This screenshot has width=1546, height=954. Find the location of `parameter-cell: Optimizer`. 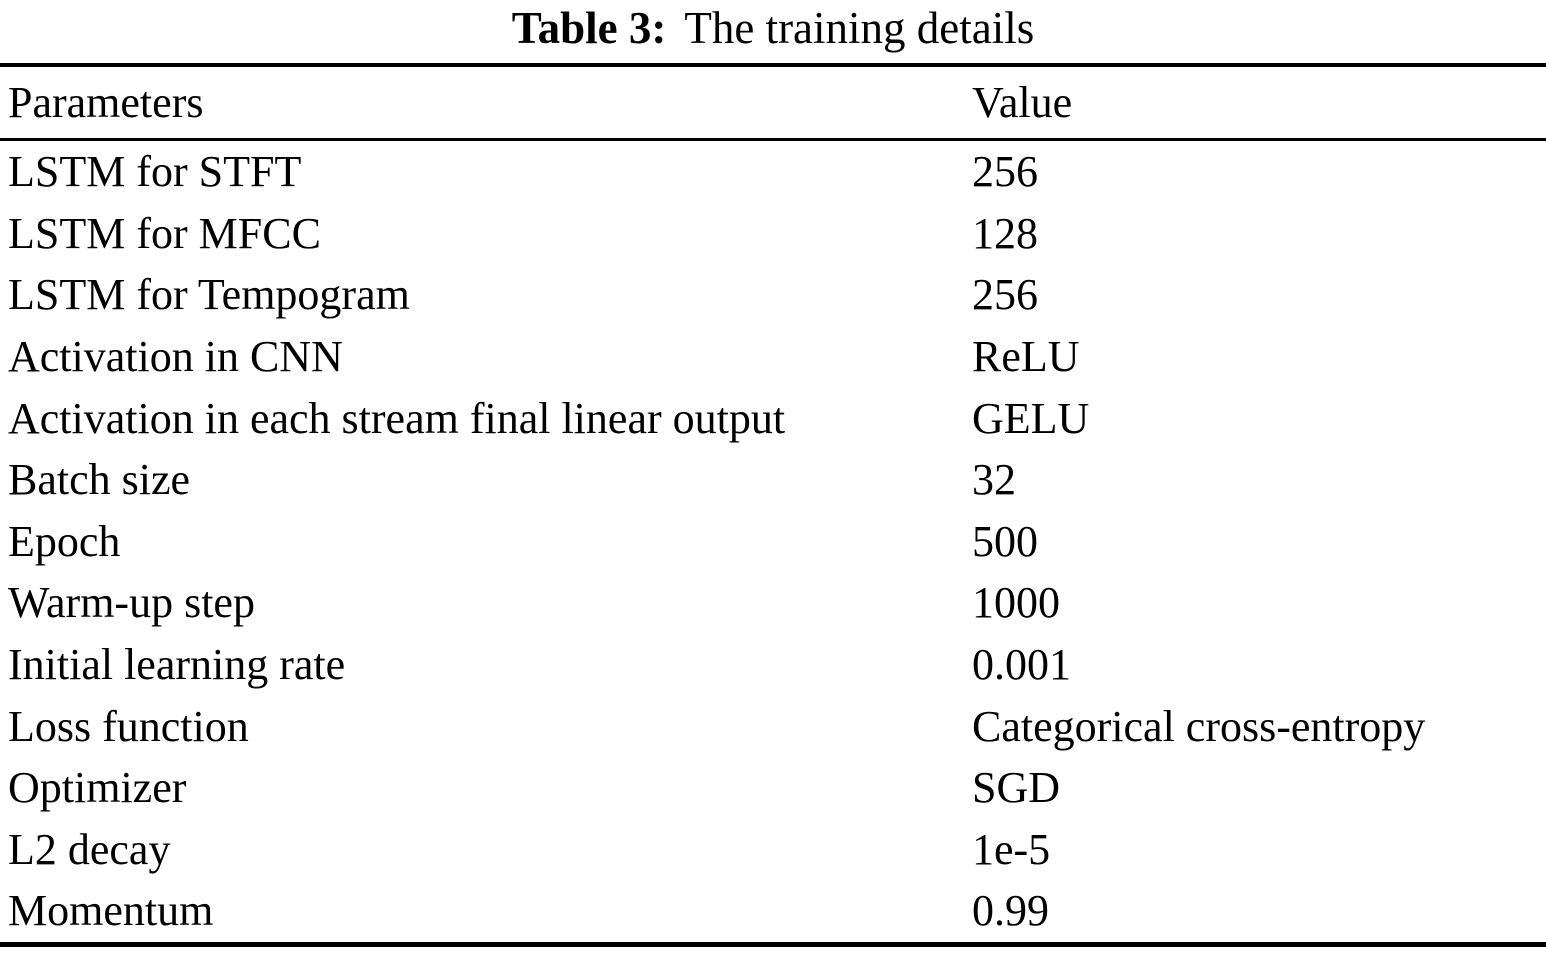

parameter-cell: Optimizer is located at coordinates (97, 788).